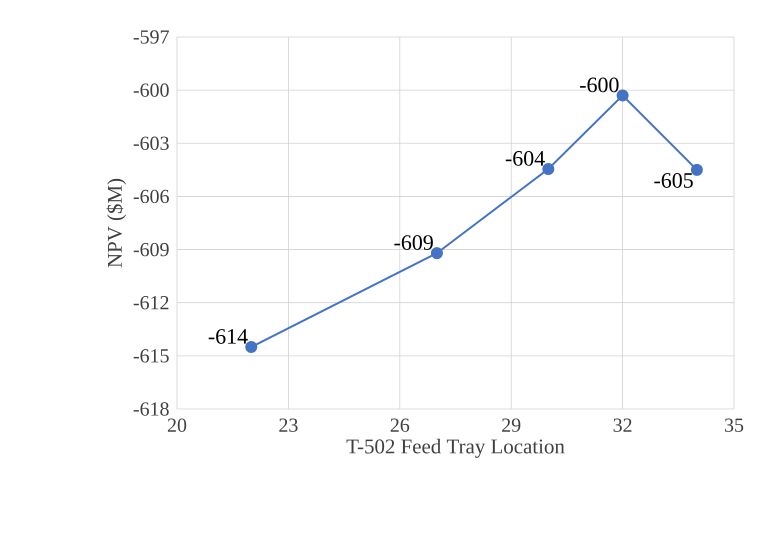 This screenshot has width=777, height=542. What do you see at coordinates (734, 425) in the screenshot?
I see `x-tick-label: 35` at bounding box center [734, 425].